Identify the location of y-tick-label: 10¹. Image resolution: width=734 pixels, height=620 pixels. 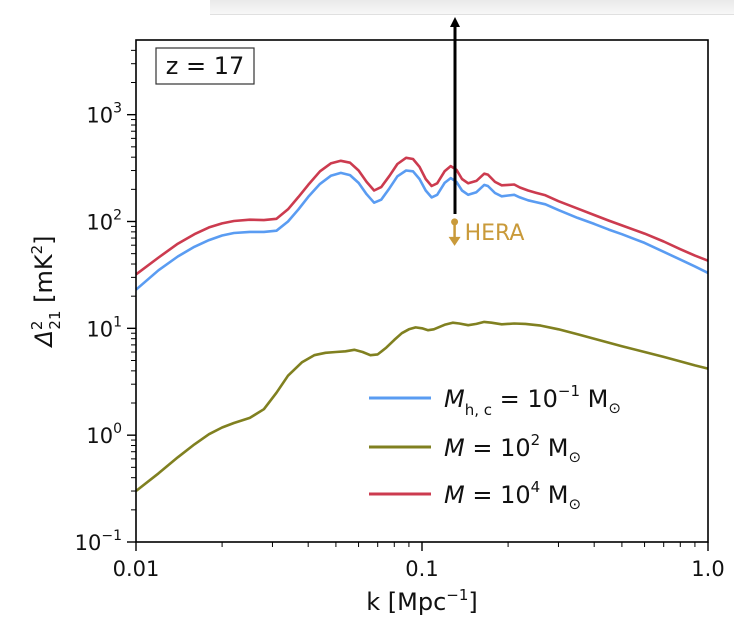
(104, 327).